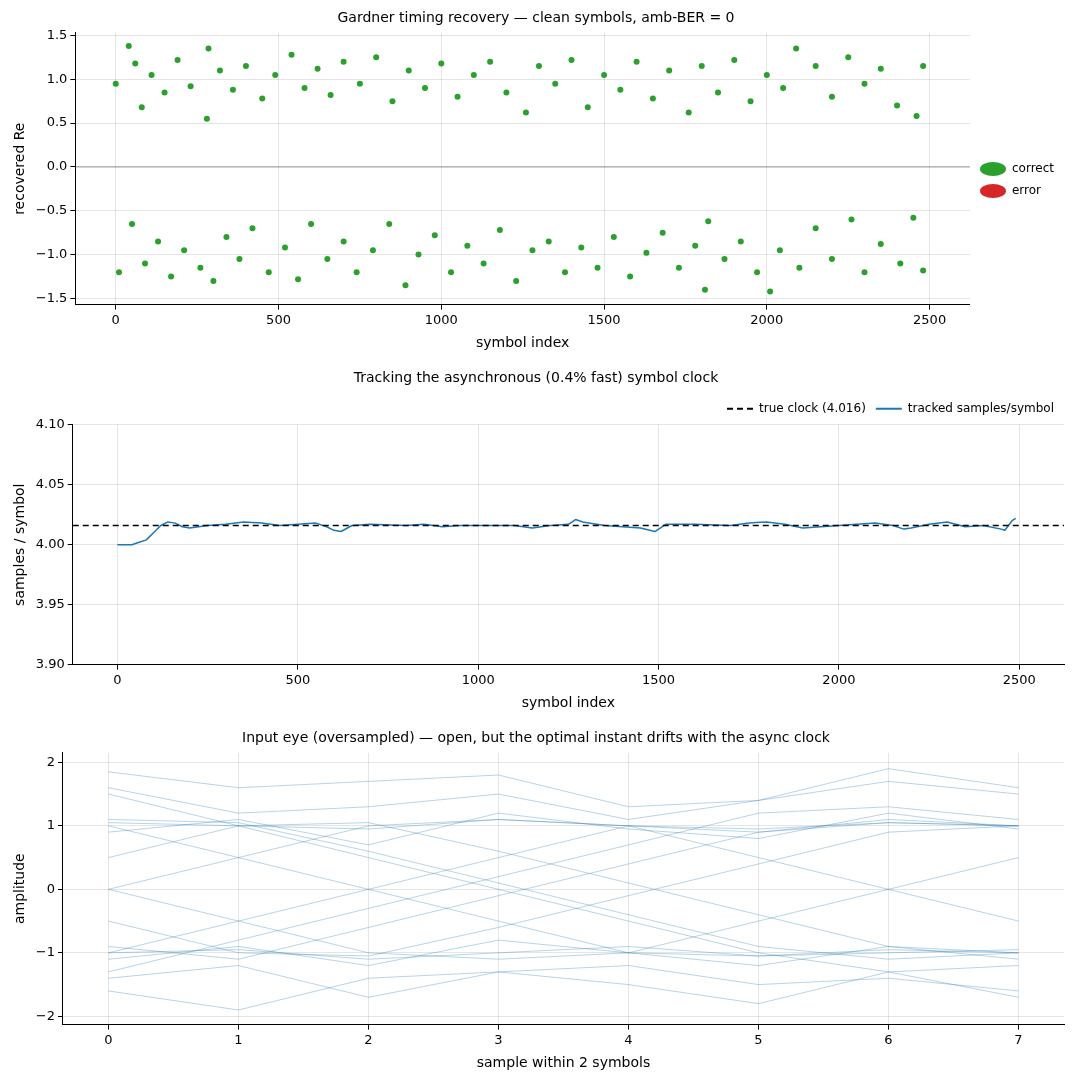 The image size is (1080, 1080). I want to click on y-tick-label: −1.5, so click(51, 297).